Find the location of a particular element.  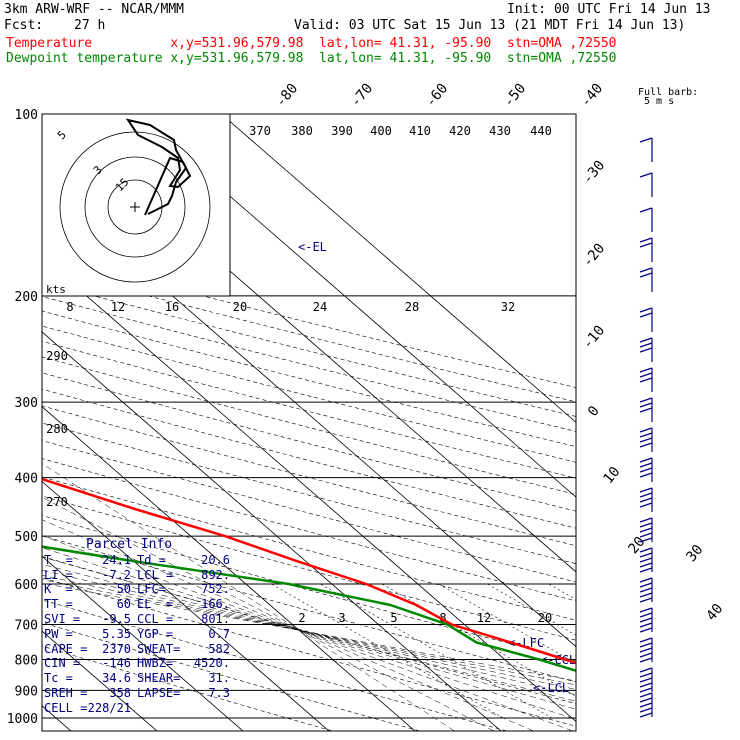

speed-scale-label: 28 is located at coordinates (412, 307).